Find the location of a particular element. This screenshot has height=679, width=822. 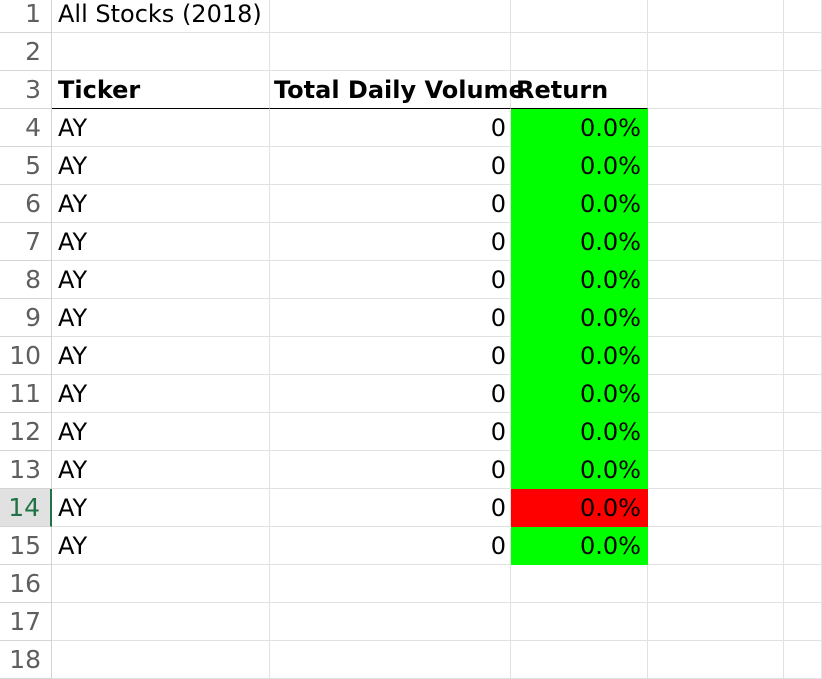

sheet-title: All Stocks (2018) is located at coordinates (161, 16).